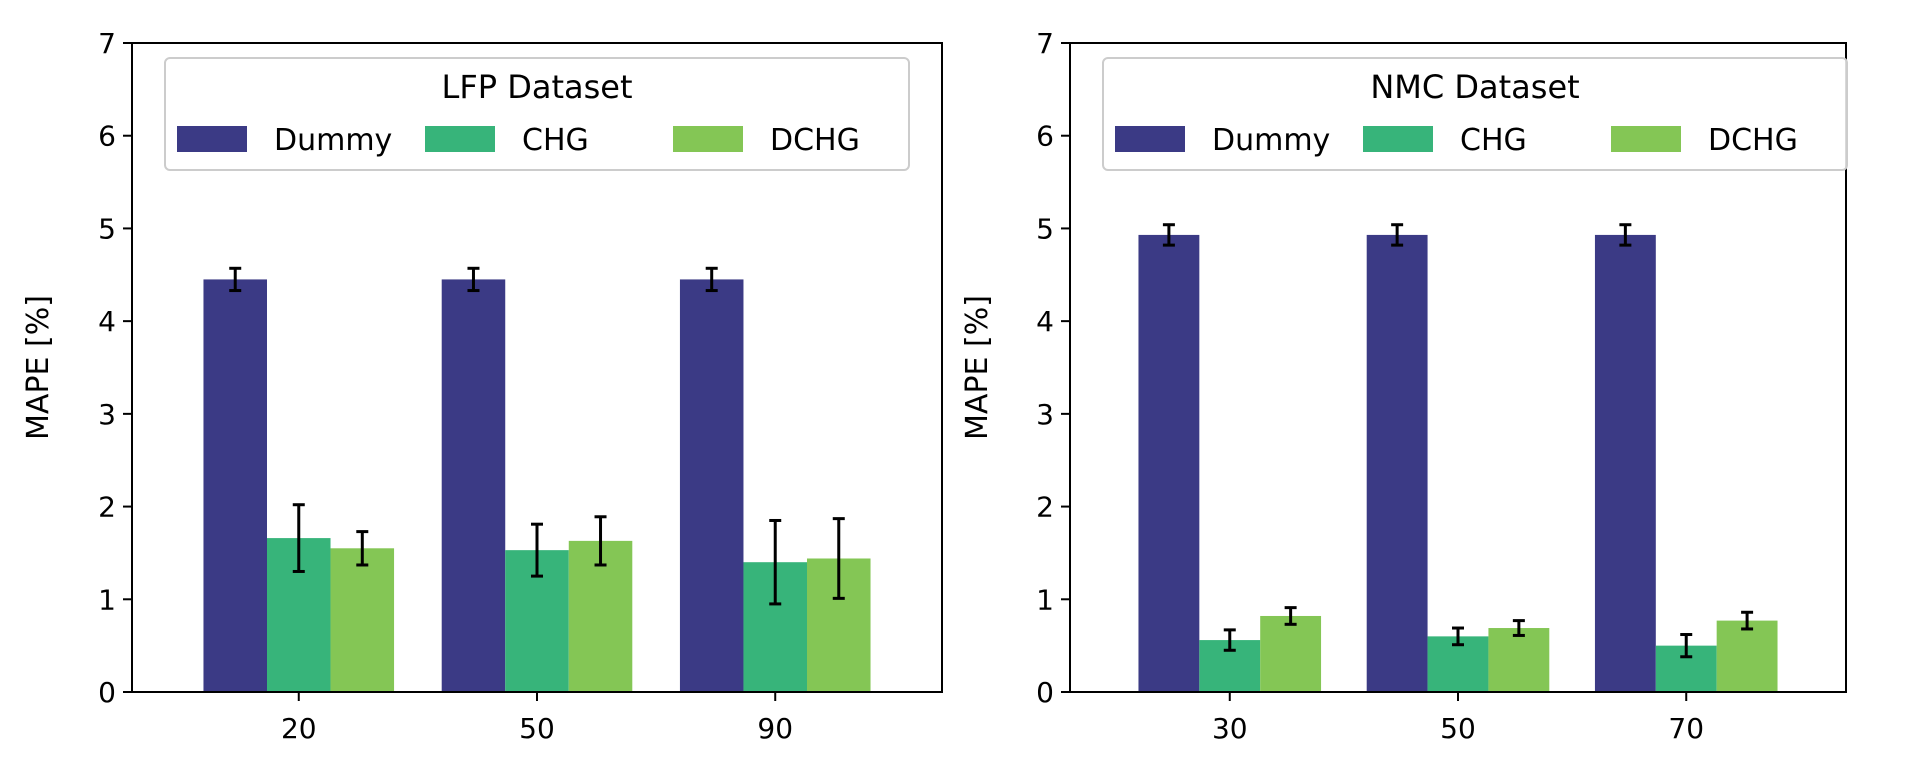  I want to click on legend-title: LFP Dataset, so click(536, 87).